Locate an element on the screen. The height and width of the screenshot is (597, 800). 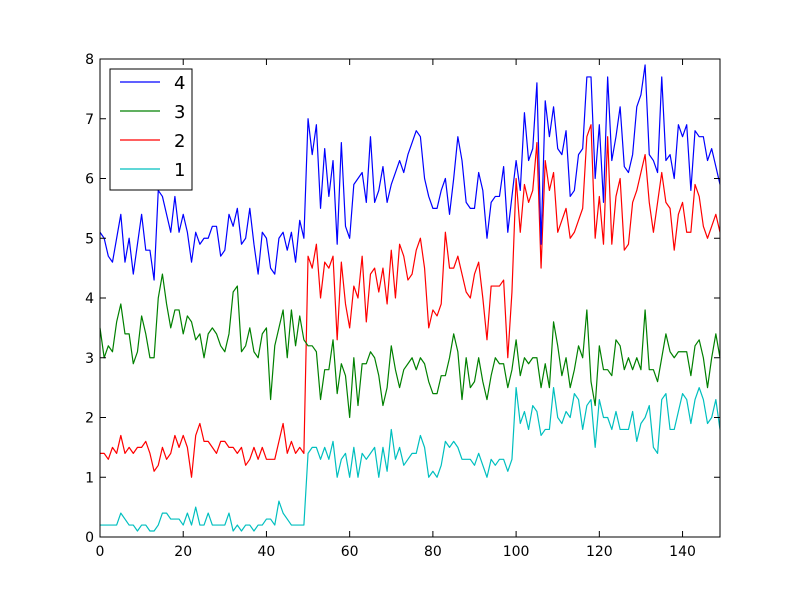
x-tick-label: 20 is located at coordinates (183, 552).